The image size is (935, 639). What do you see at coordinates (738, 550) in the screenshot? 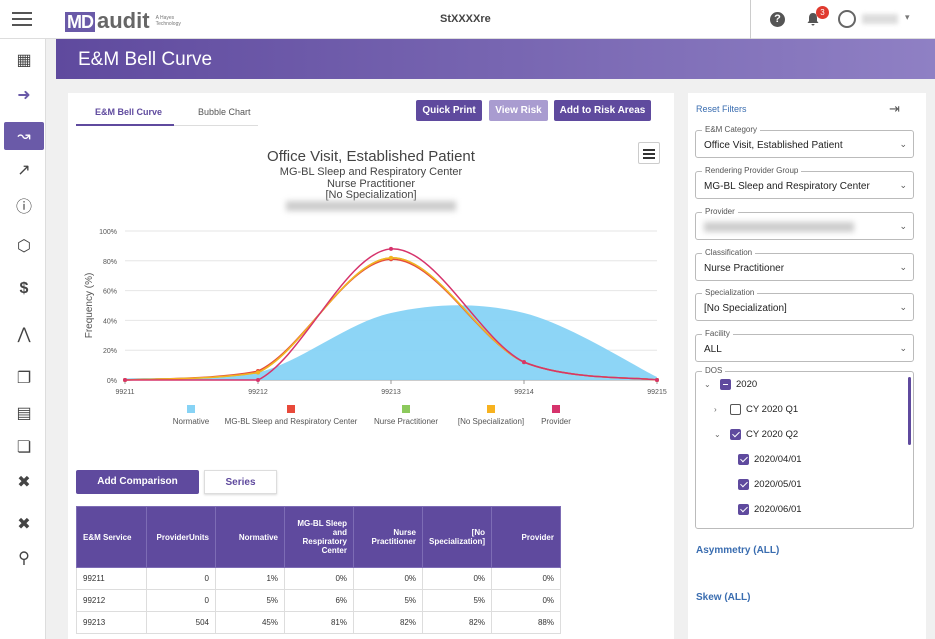
I see `asymmetry-link: Asymmetry (ALL)` at bounding box center [738, 550].